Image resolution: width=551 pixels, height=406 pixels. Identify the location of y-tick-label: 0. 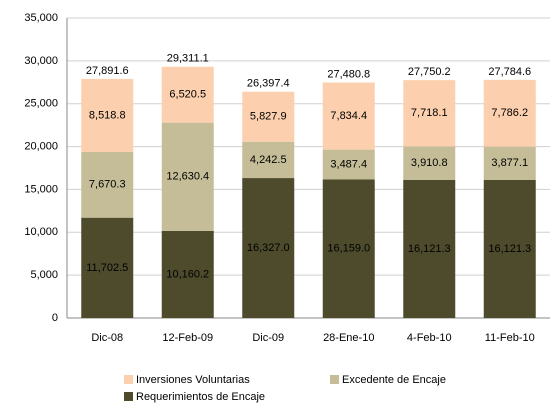
(55, 318).